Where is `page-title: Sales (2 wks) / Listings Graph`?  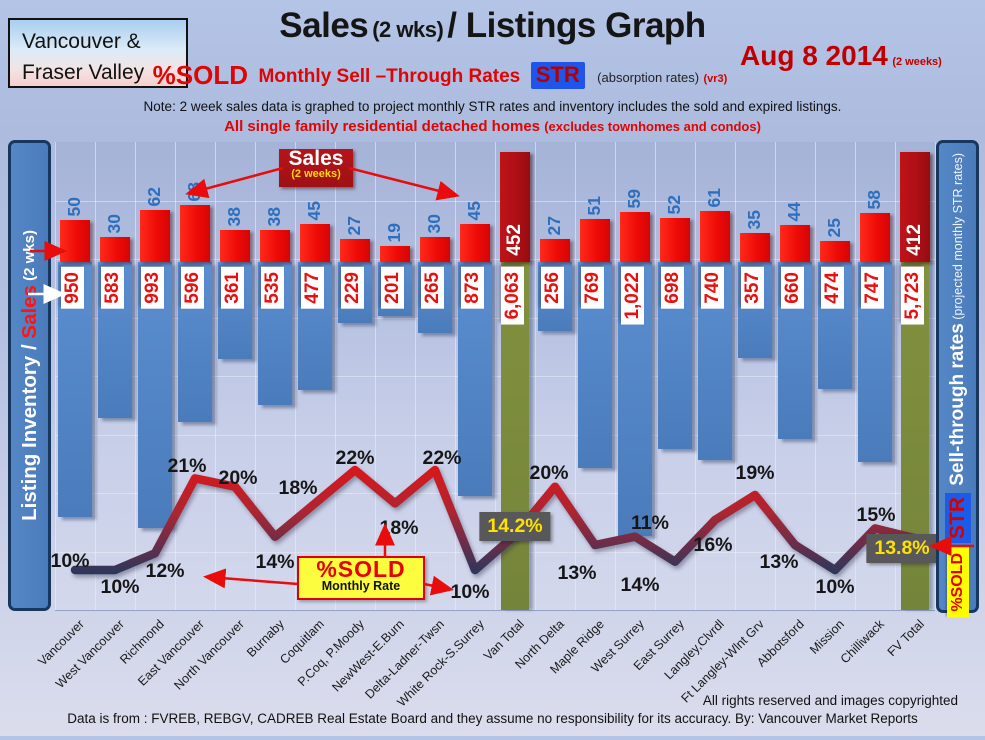 page-title: Sales (2 wks) / Listings Graph is located at coordinates (492, 26).